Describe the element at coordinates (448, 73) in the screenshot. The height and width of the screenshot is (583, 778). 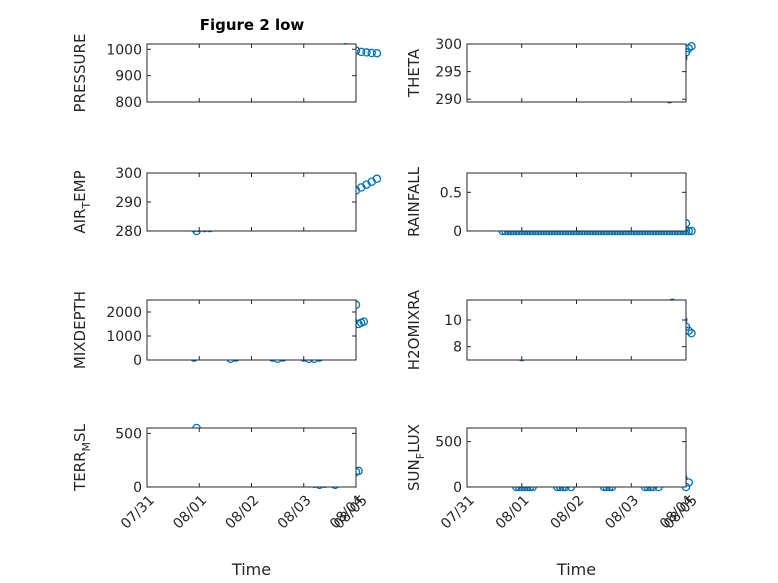
I see `y-tick-label: 295` at that location.